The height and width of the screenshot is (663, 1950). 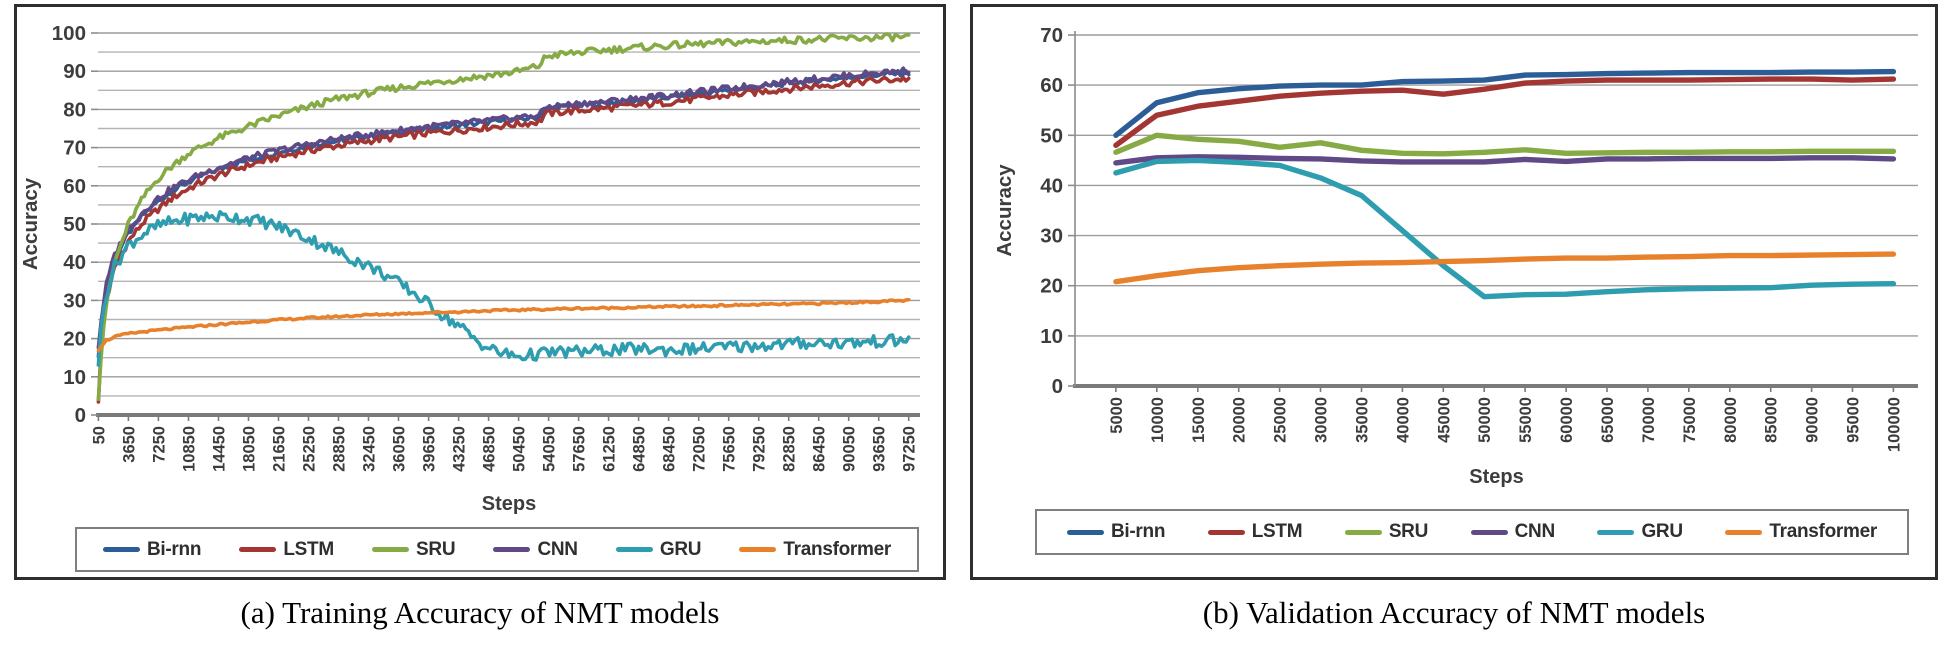 What do you see at coordinates (1813, 420) in the screenshot?
I see `svg-text: 90000` at bounding box center [1813, 420].